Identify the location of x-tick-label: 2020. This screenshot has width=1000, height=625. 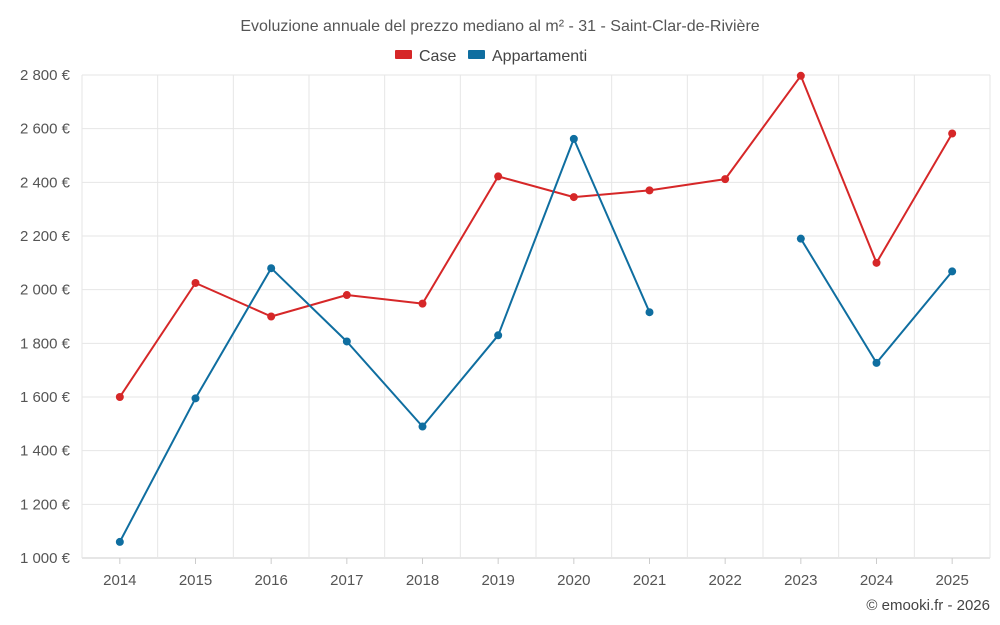
(573, 580).